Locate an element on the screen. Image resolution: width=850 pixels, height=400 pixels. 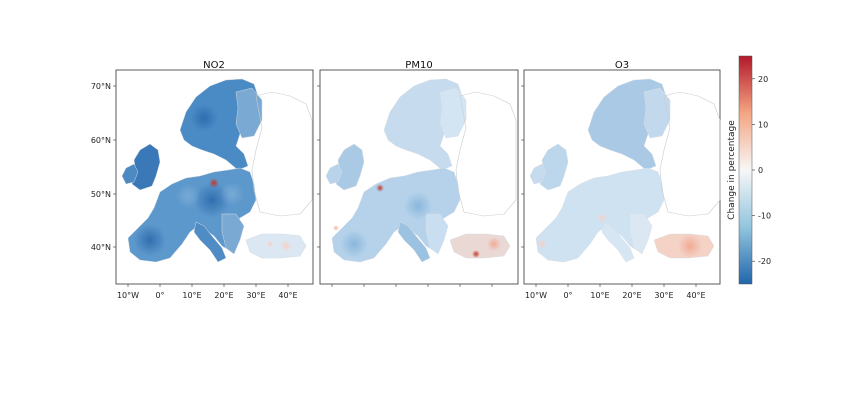
axis-ticks: 70°N 60°N 50°N 40°N 10°W 0° 10°E 20°E 30°E 40°E is located at coordinates (194, 191).